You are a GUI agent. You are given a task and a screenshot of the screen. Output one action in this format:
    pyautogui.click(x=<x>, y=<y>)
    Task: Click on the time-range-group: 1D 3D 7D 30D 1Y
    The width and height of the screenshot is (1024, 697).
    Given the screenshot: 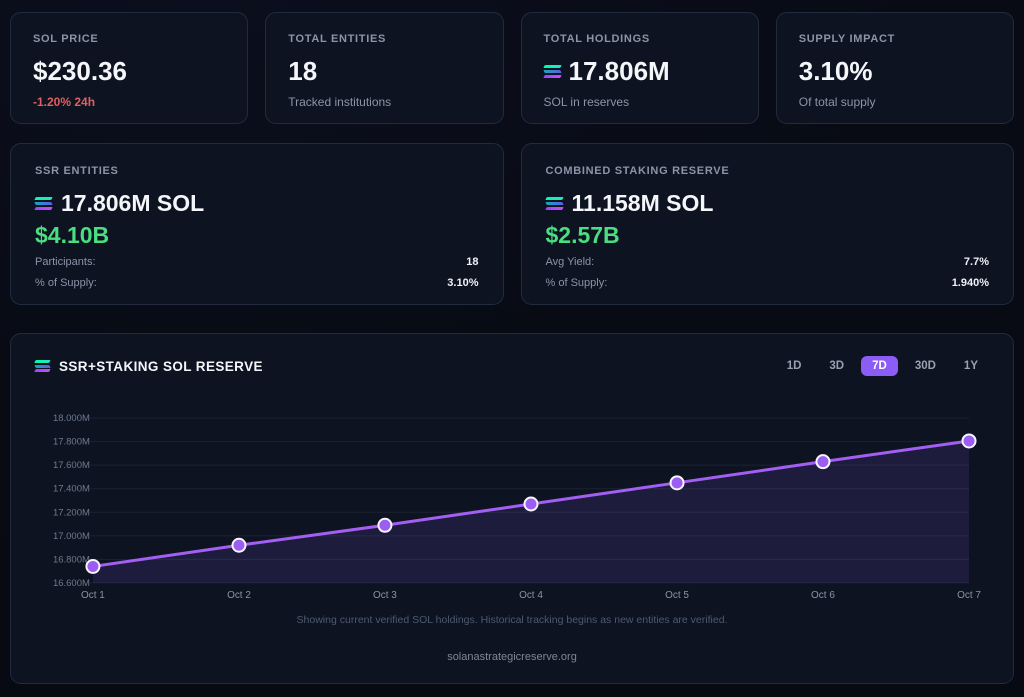 What is the action you would take?
    pyautogui.click(x=882, y=366)
    